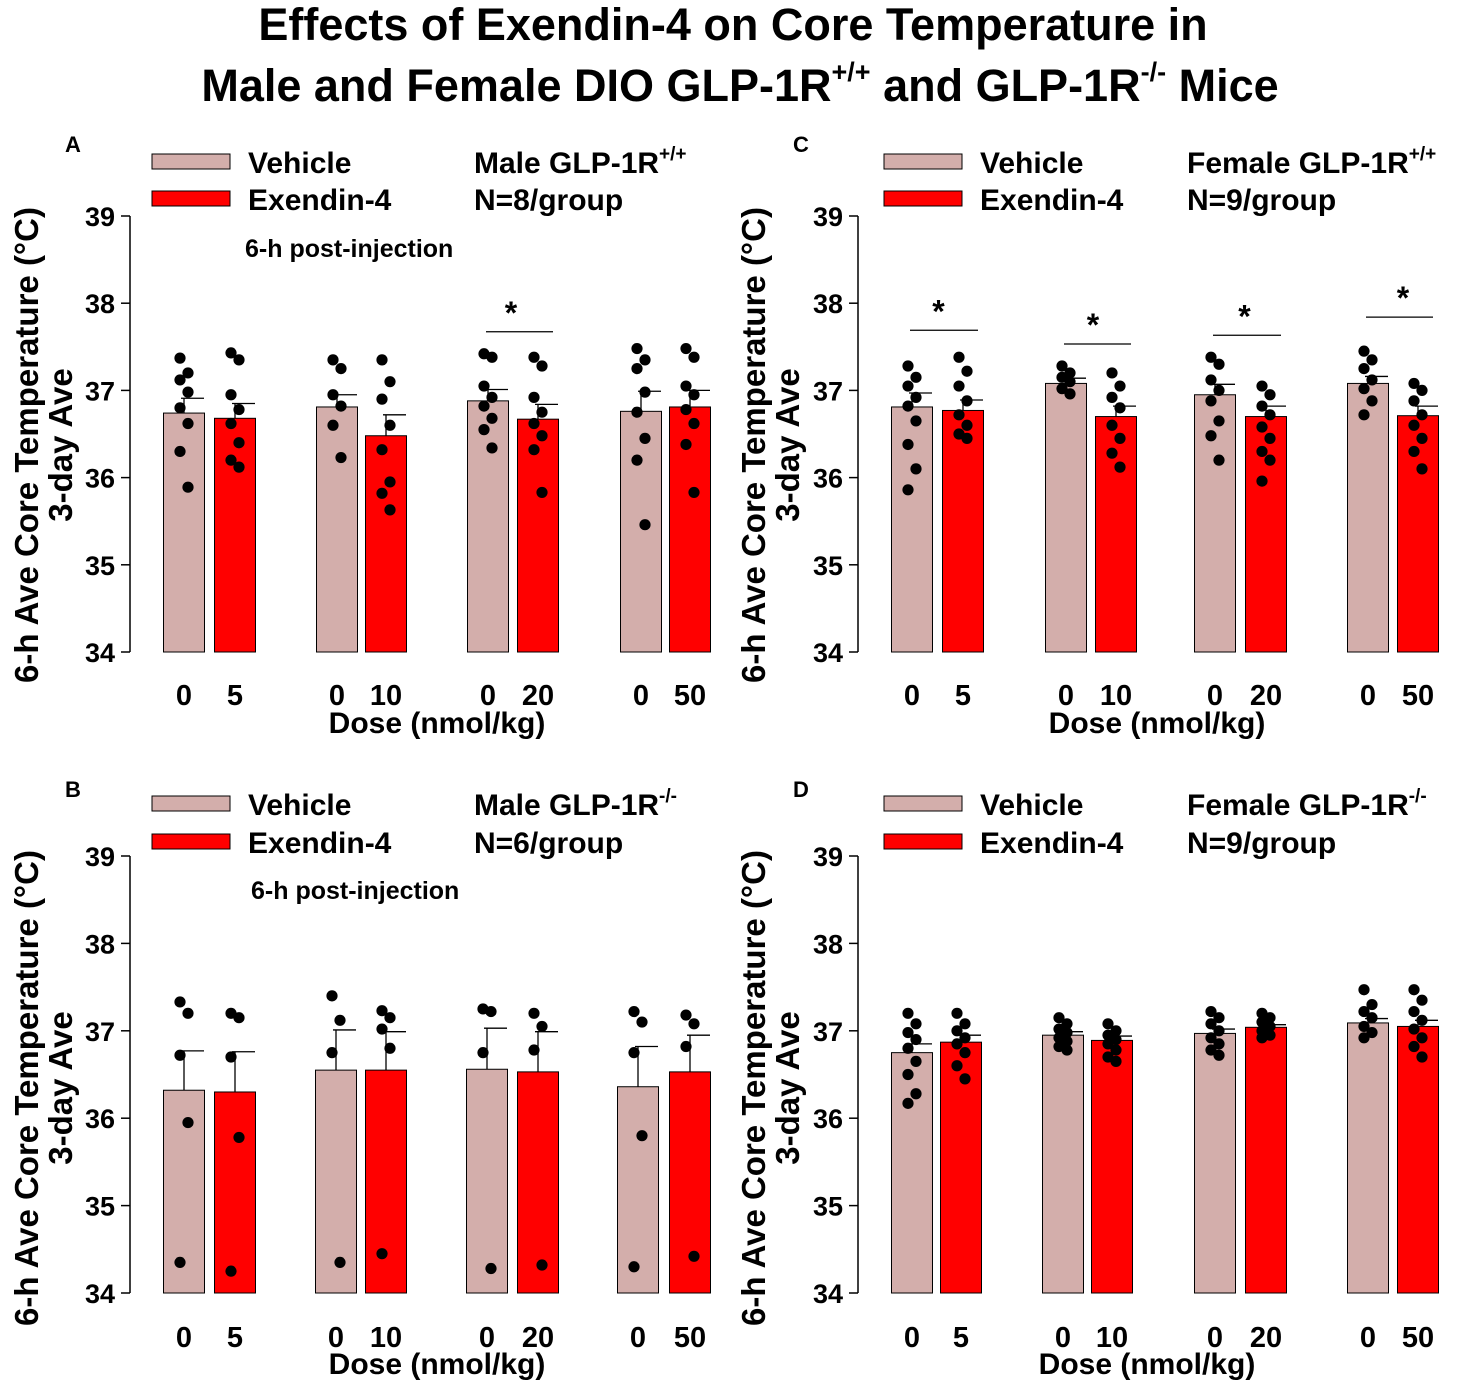  Describe the element at coordinates (1052, 843) in the screenshot. I see `legend-label-exendin: Exendin-4` at that location.